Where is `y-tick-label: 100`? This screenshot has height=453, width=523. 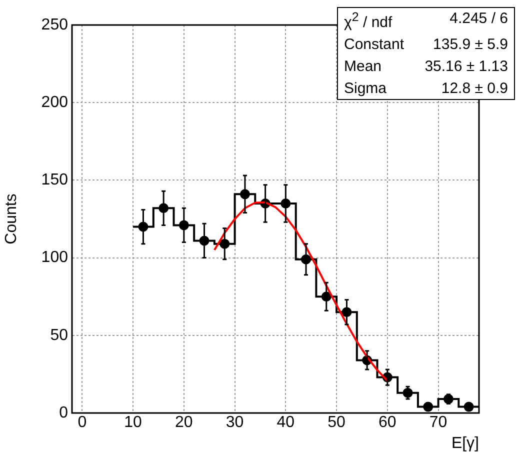 y-tick-label: 100 is located at coordinates (54, 257).